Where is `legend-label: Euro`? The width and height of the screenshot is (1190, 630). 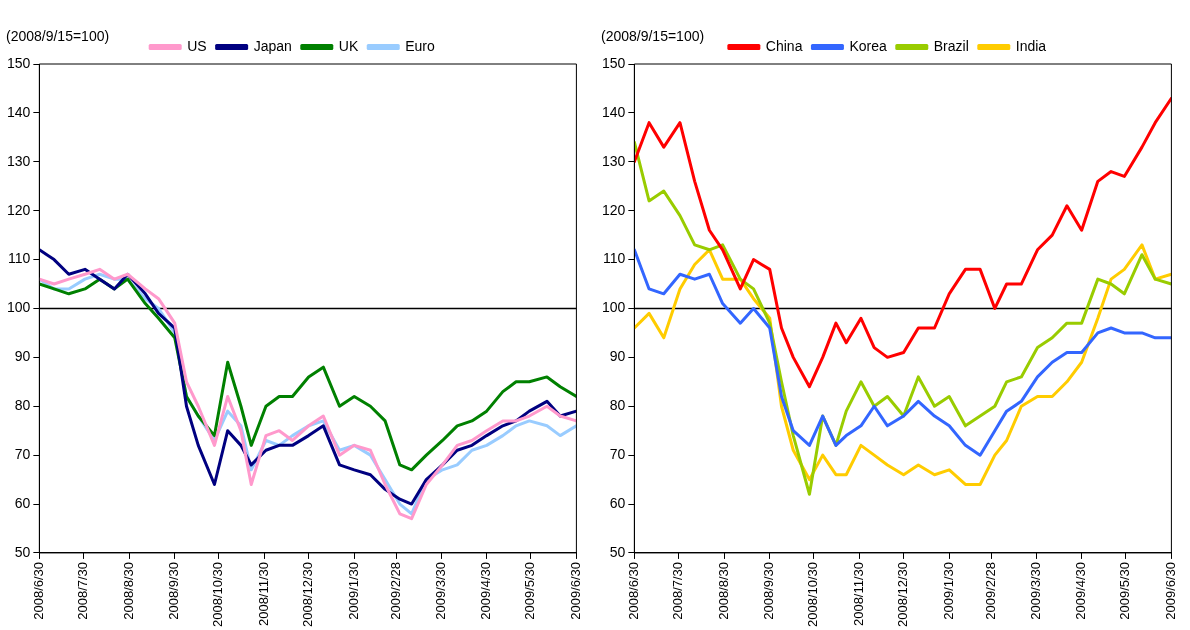
legend-label: Euro is located at coordinates (420, 45).